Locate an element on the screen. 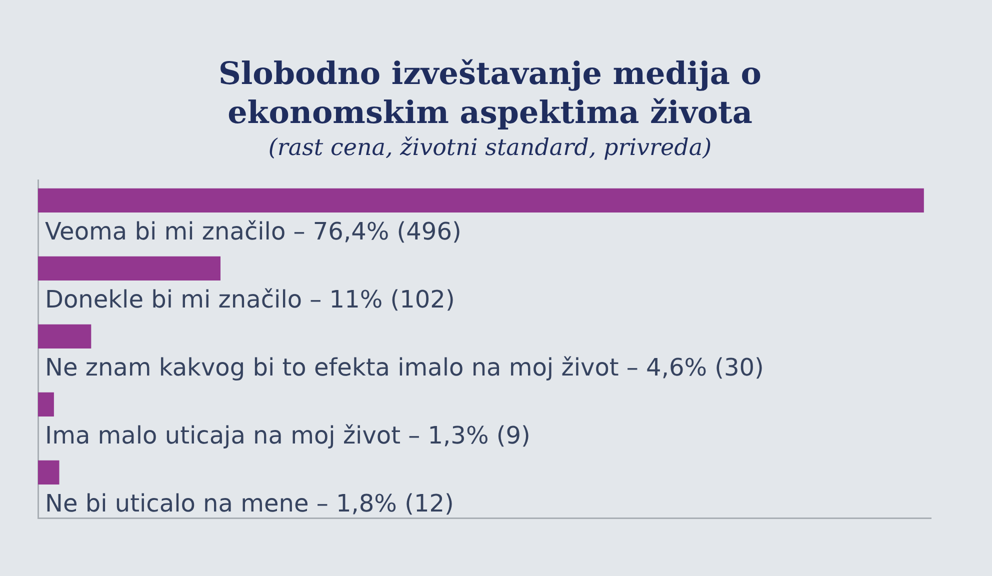 The width and height of the screenshot is (992, 576). y-tick-label: Ima malo uticaja na moj život – 1,3% (9) is located at coordinates (287, 436).